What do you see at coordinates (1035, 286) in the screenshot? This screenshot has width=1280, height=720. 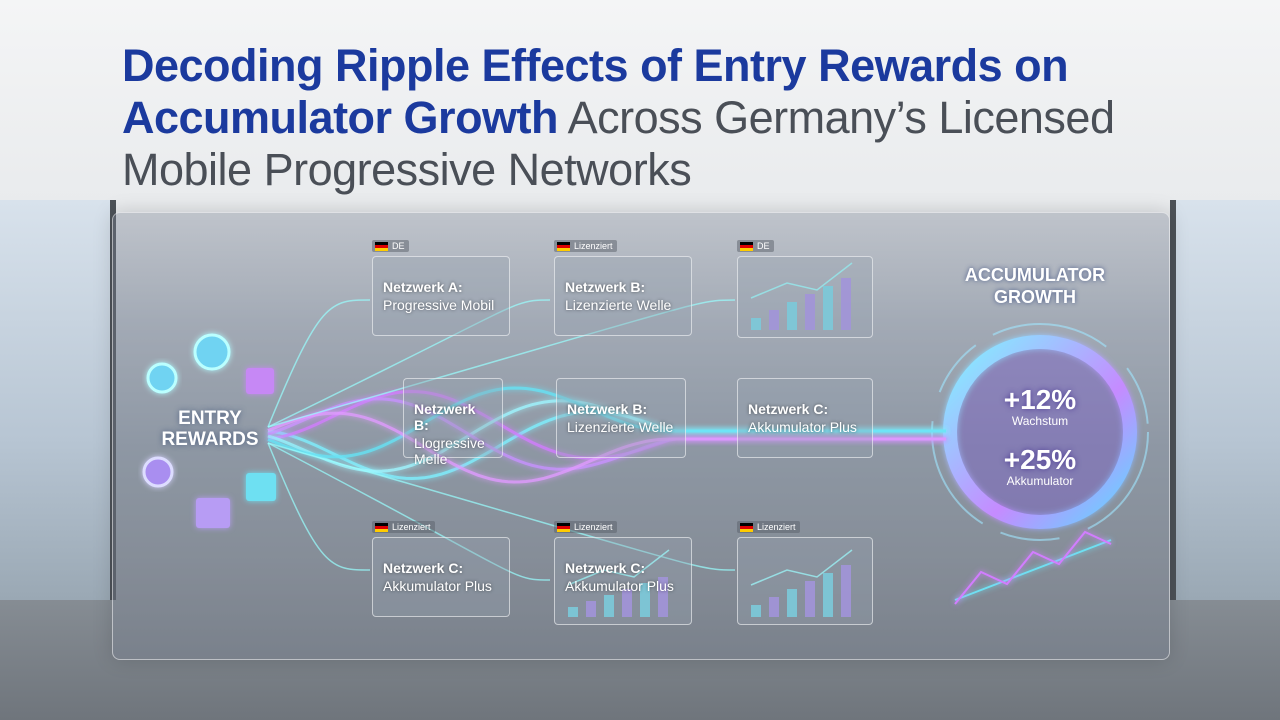 I see `growth-title: ACCUMULATOR GROWTH` at bounding box center [1035, 286].